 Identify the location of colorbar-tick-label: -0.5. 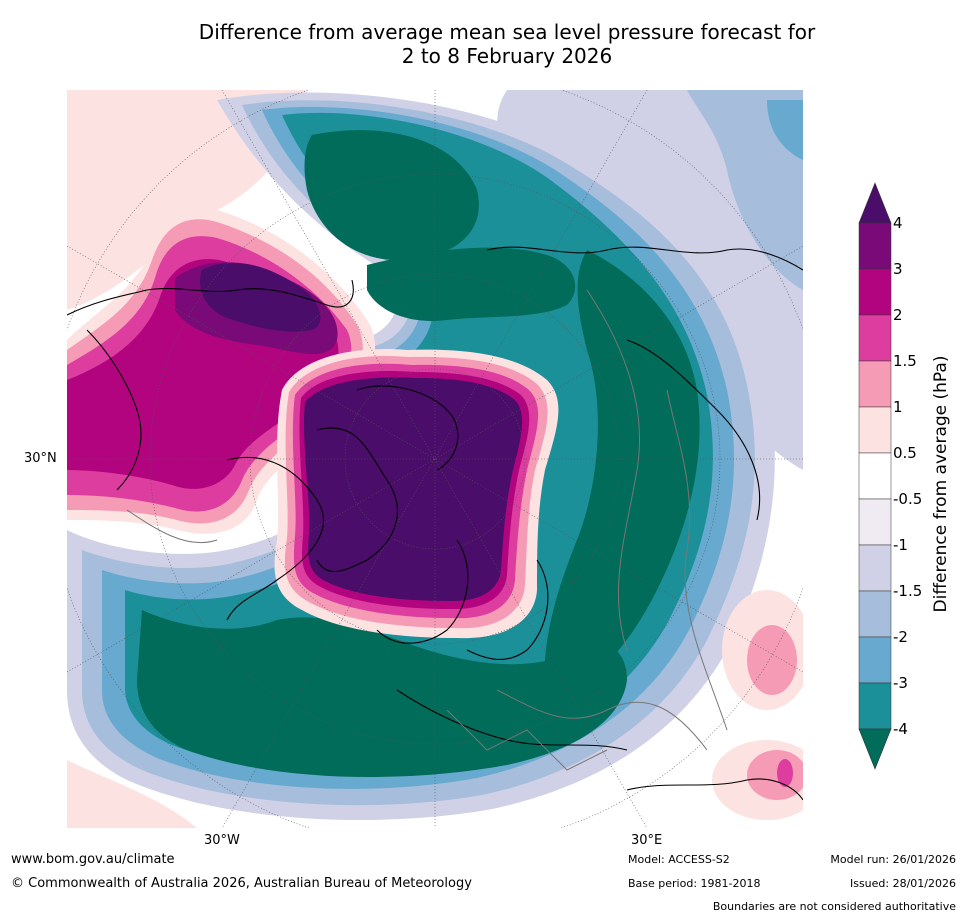
(908, 499).